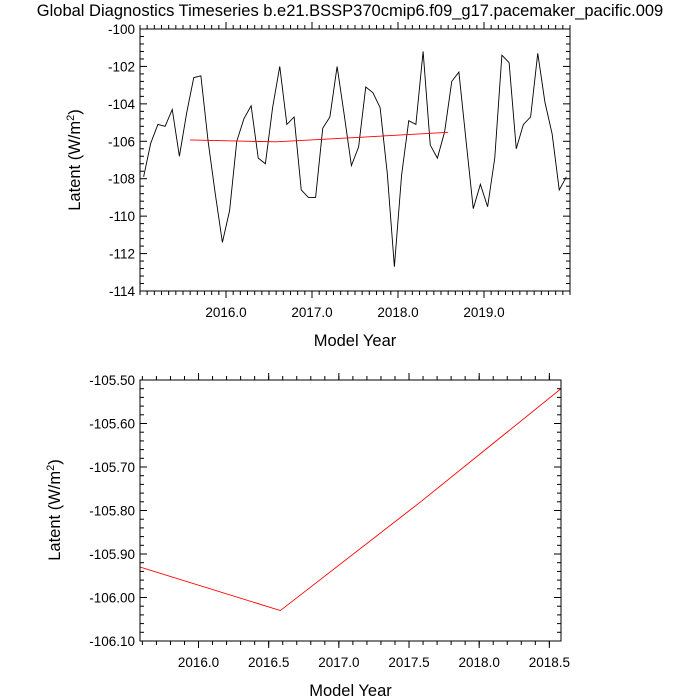  Describe the element at coordinates (121, 29) in the screenshot. I see `y-tick-label: -100` at that location.